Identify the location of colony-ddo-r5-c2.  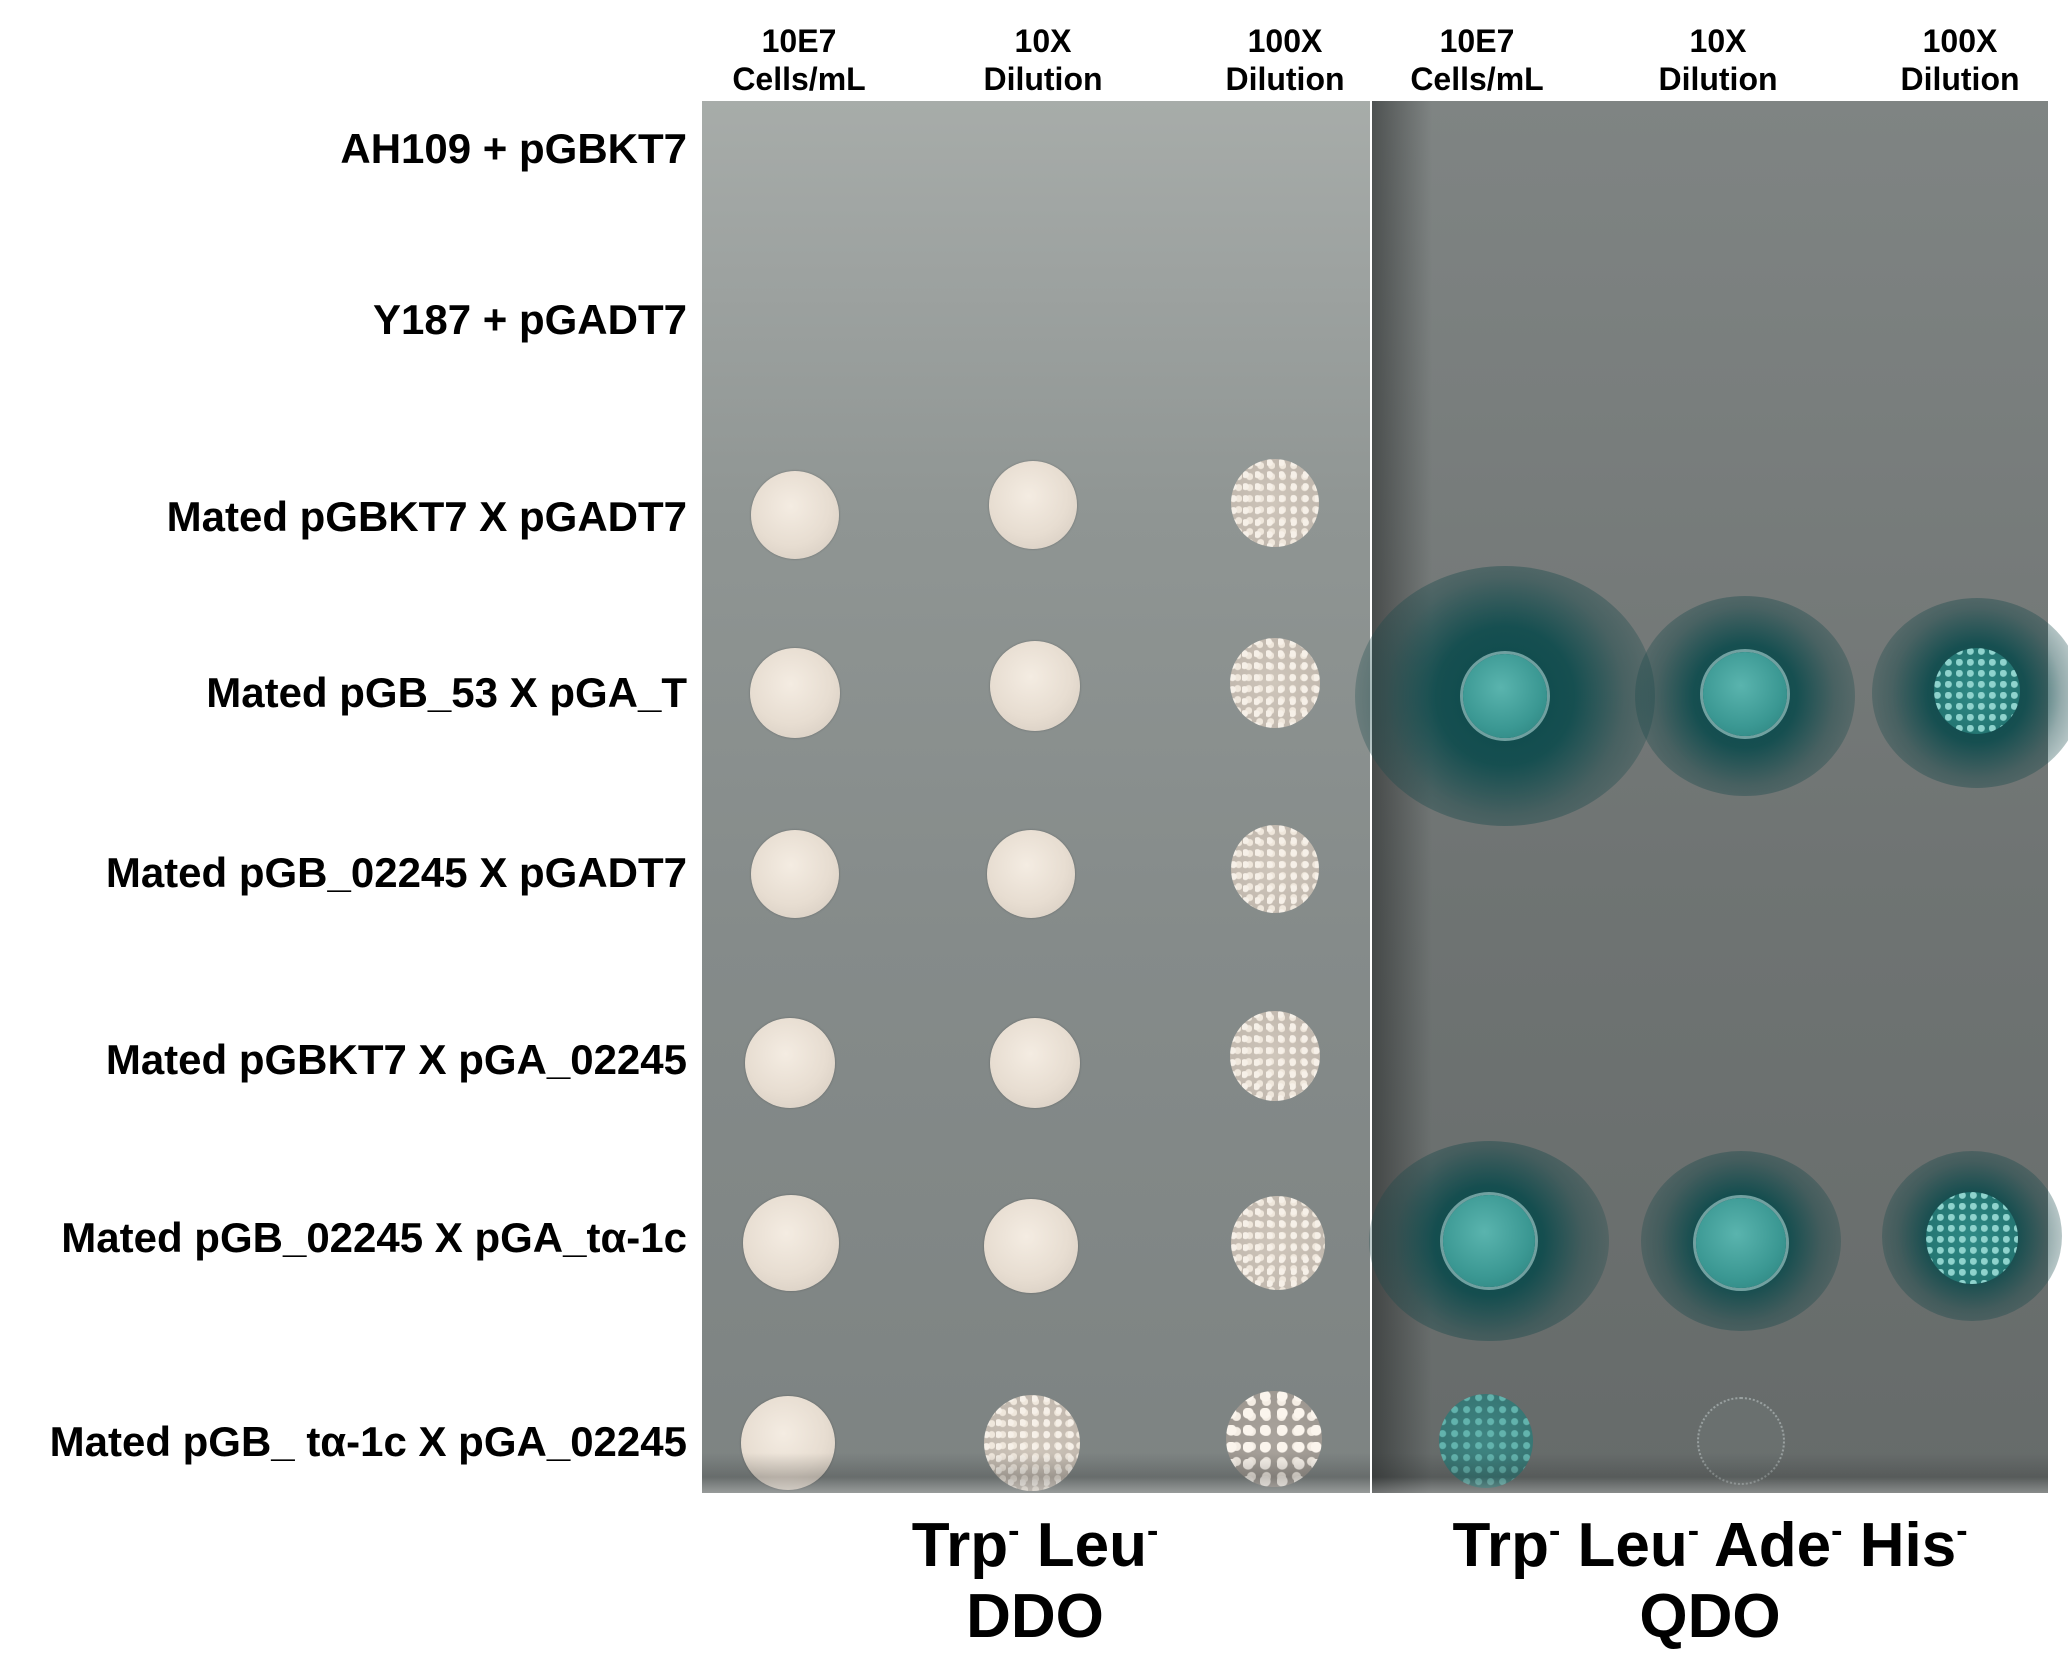
(1031, 874).